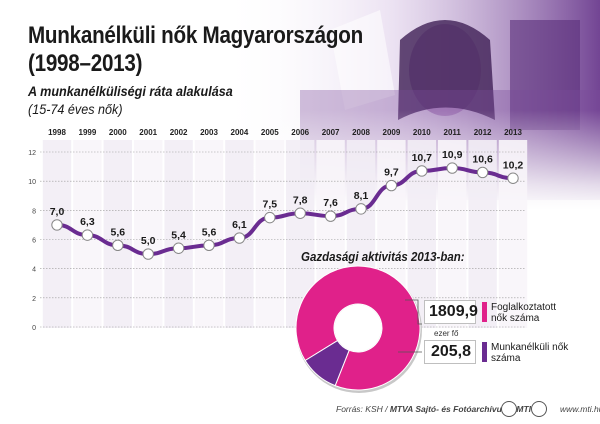  Describe the element at coordinates (513, 132) in the screenshot. I see `year-label: 2013` at that location.